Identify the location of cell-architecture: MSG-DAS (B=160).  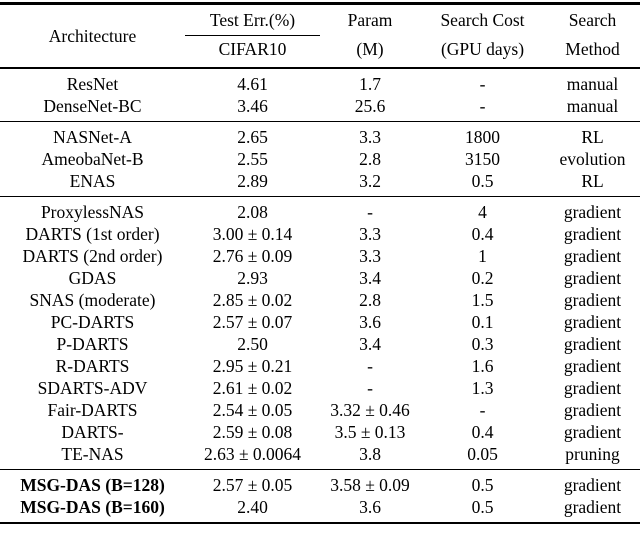
(92, 507).